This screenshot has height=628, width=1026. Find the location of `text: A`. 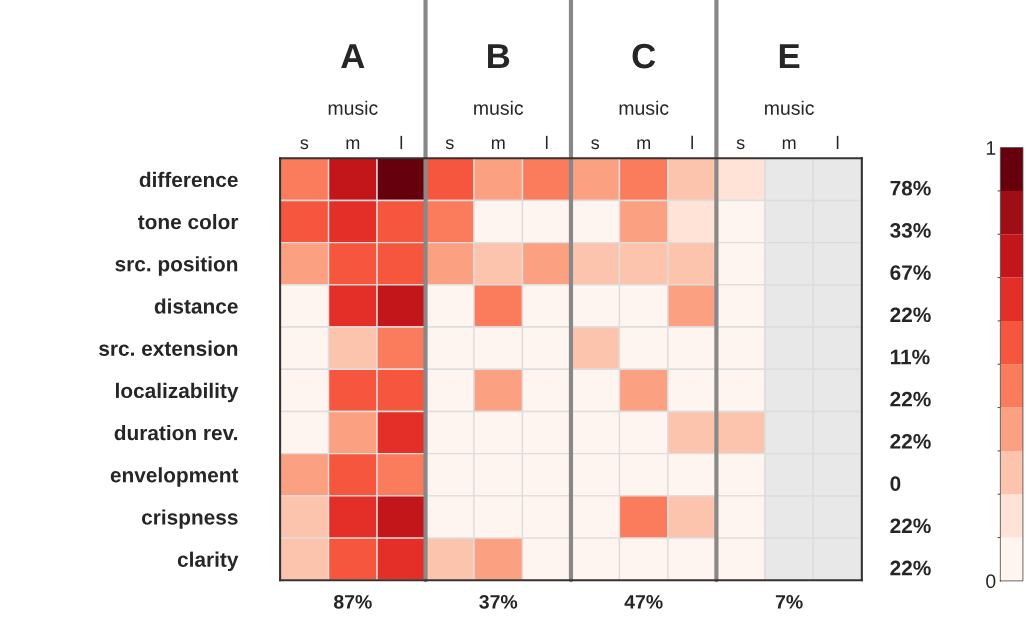

text: A is located at coordinates (353, 56).